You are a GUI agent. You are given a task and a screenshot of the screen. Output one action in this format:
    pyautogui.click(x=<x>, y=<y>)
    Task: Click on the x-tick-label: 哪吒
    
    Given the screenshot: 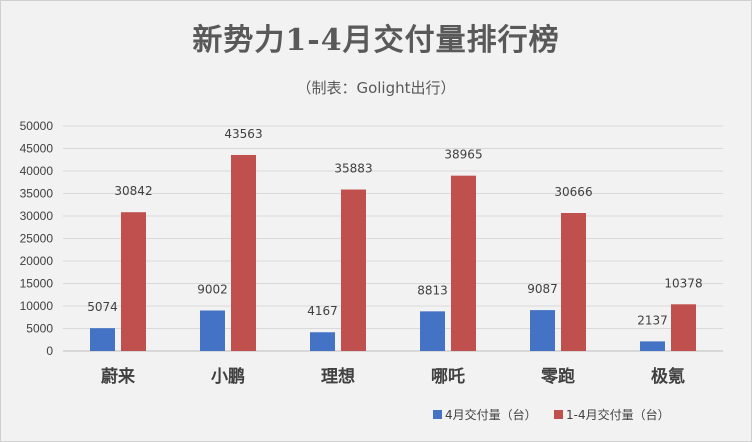 What is the action you would take?
    pyautogui.click(x=448, y=377)
    